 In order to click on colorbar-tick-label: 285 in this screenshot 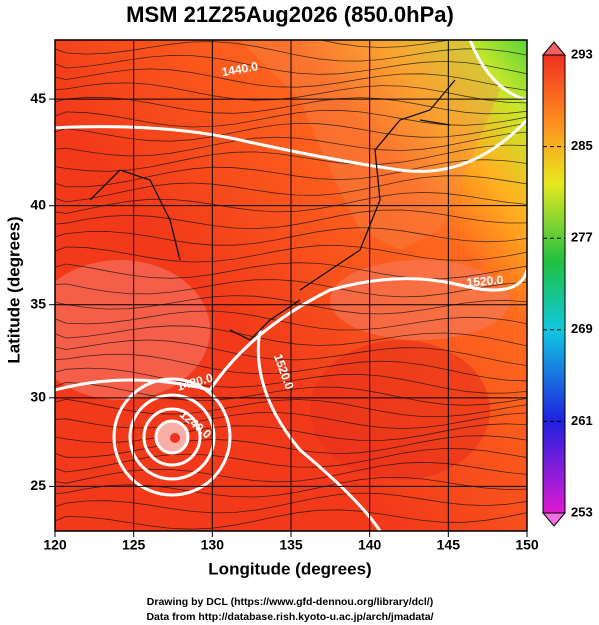, I will do `click(582, 145)`.